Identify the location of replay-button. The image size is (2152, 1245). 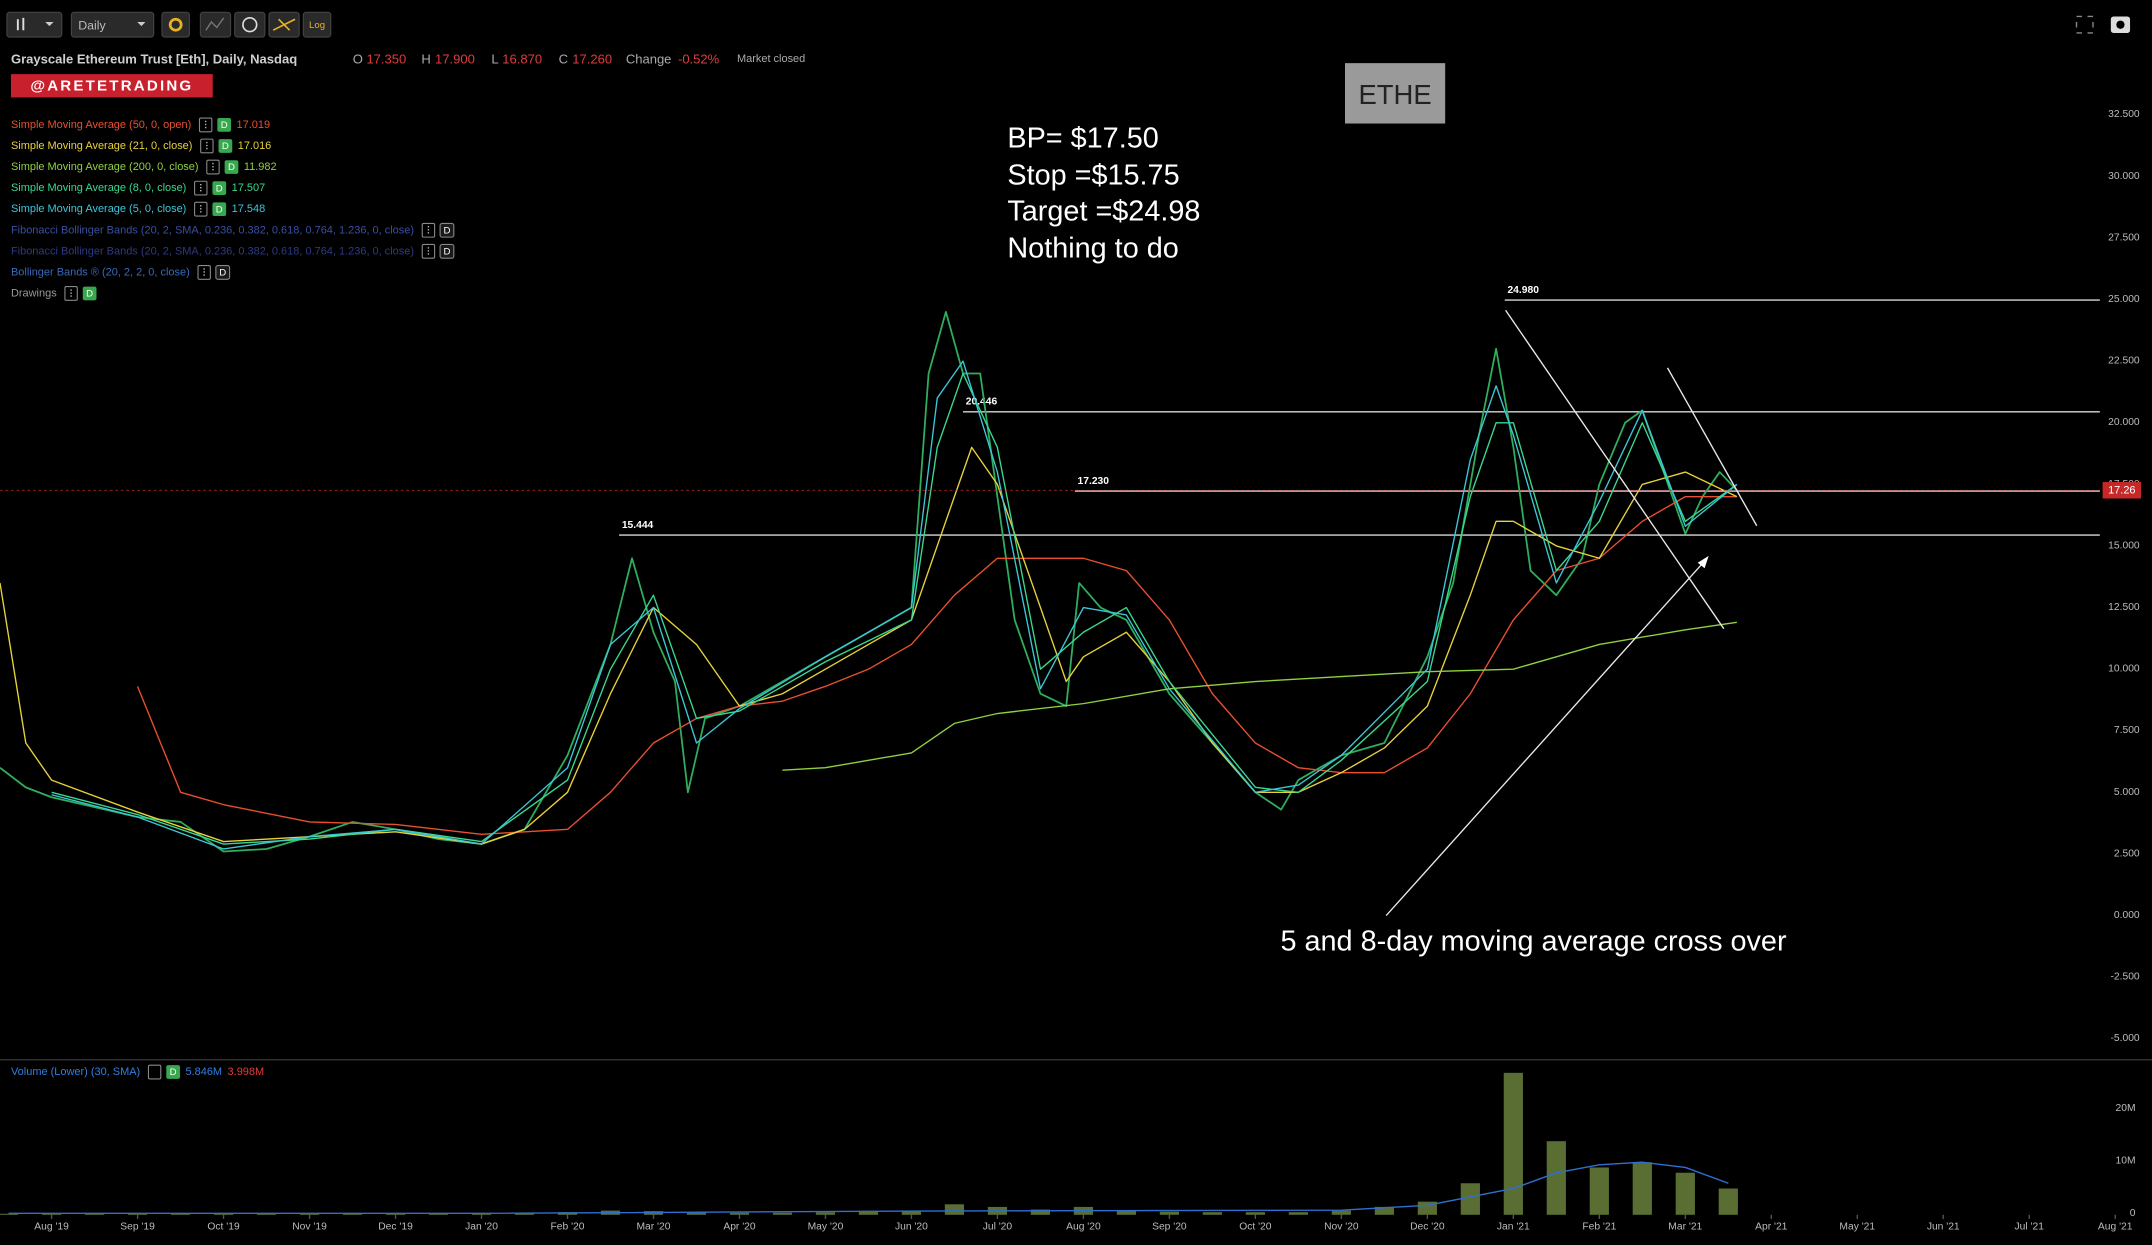
(250, 24).